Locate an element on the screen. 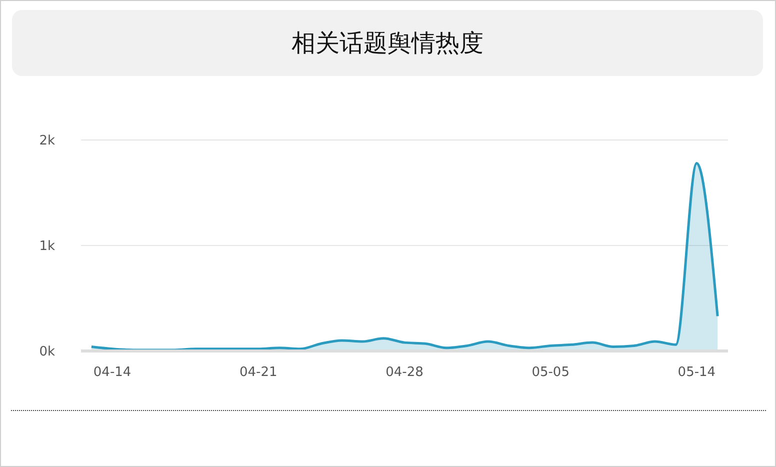  x-tick-label: 04-14 is located at coordinates (112, 372).